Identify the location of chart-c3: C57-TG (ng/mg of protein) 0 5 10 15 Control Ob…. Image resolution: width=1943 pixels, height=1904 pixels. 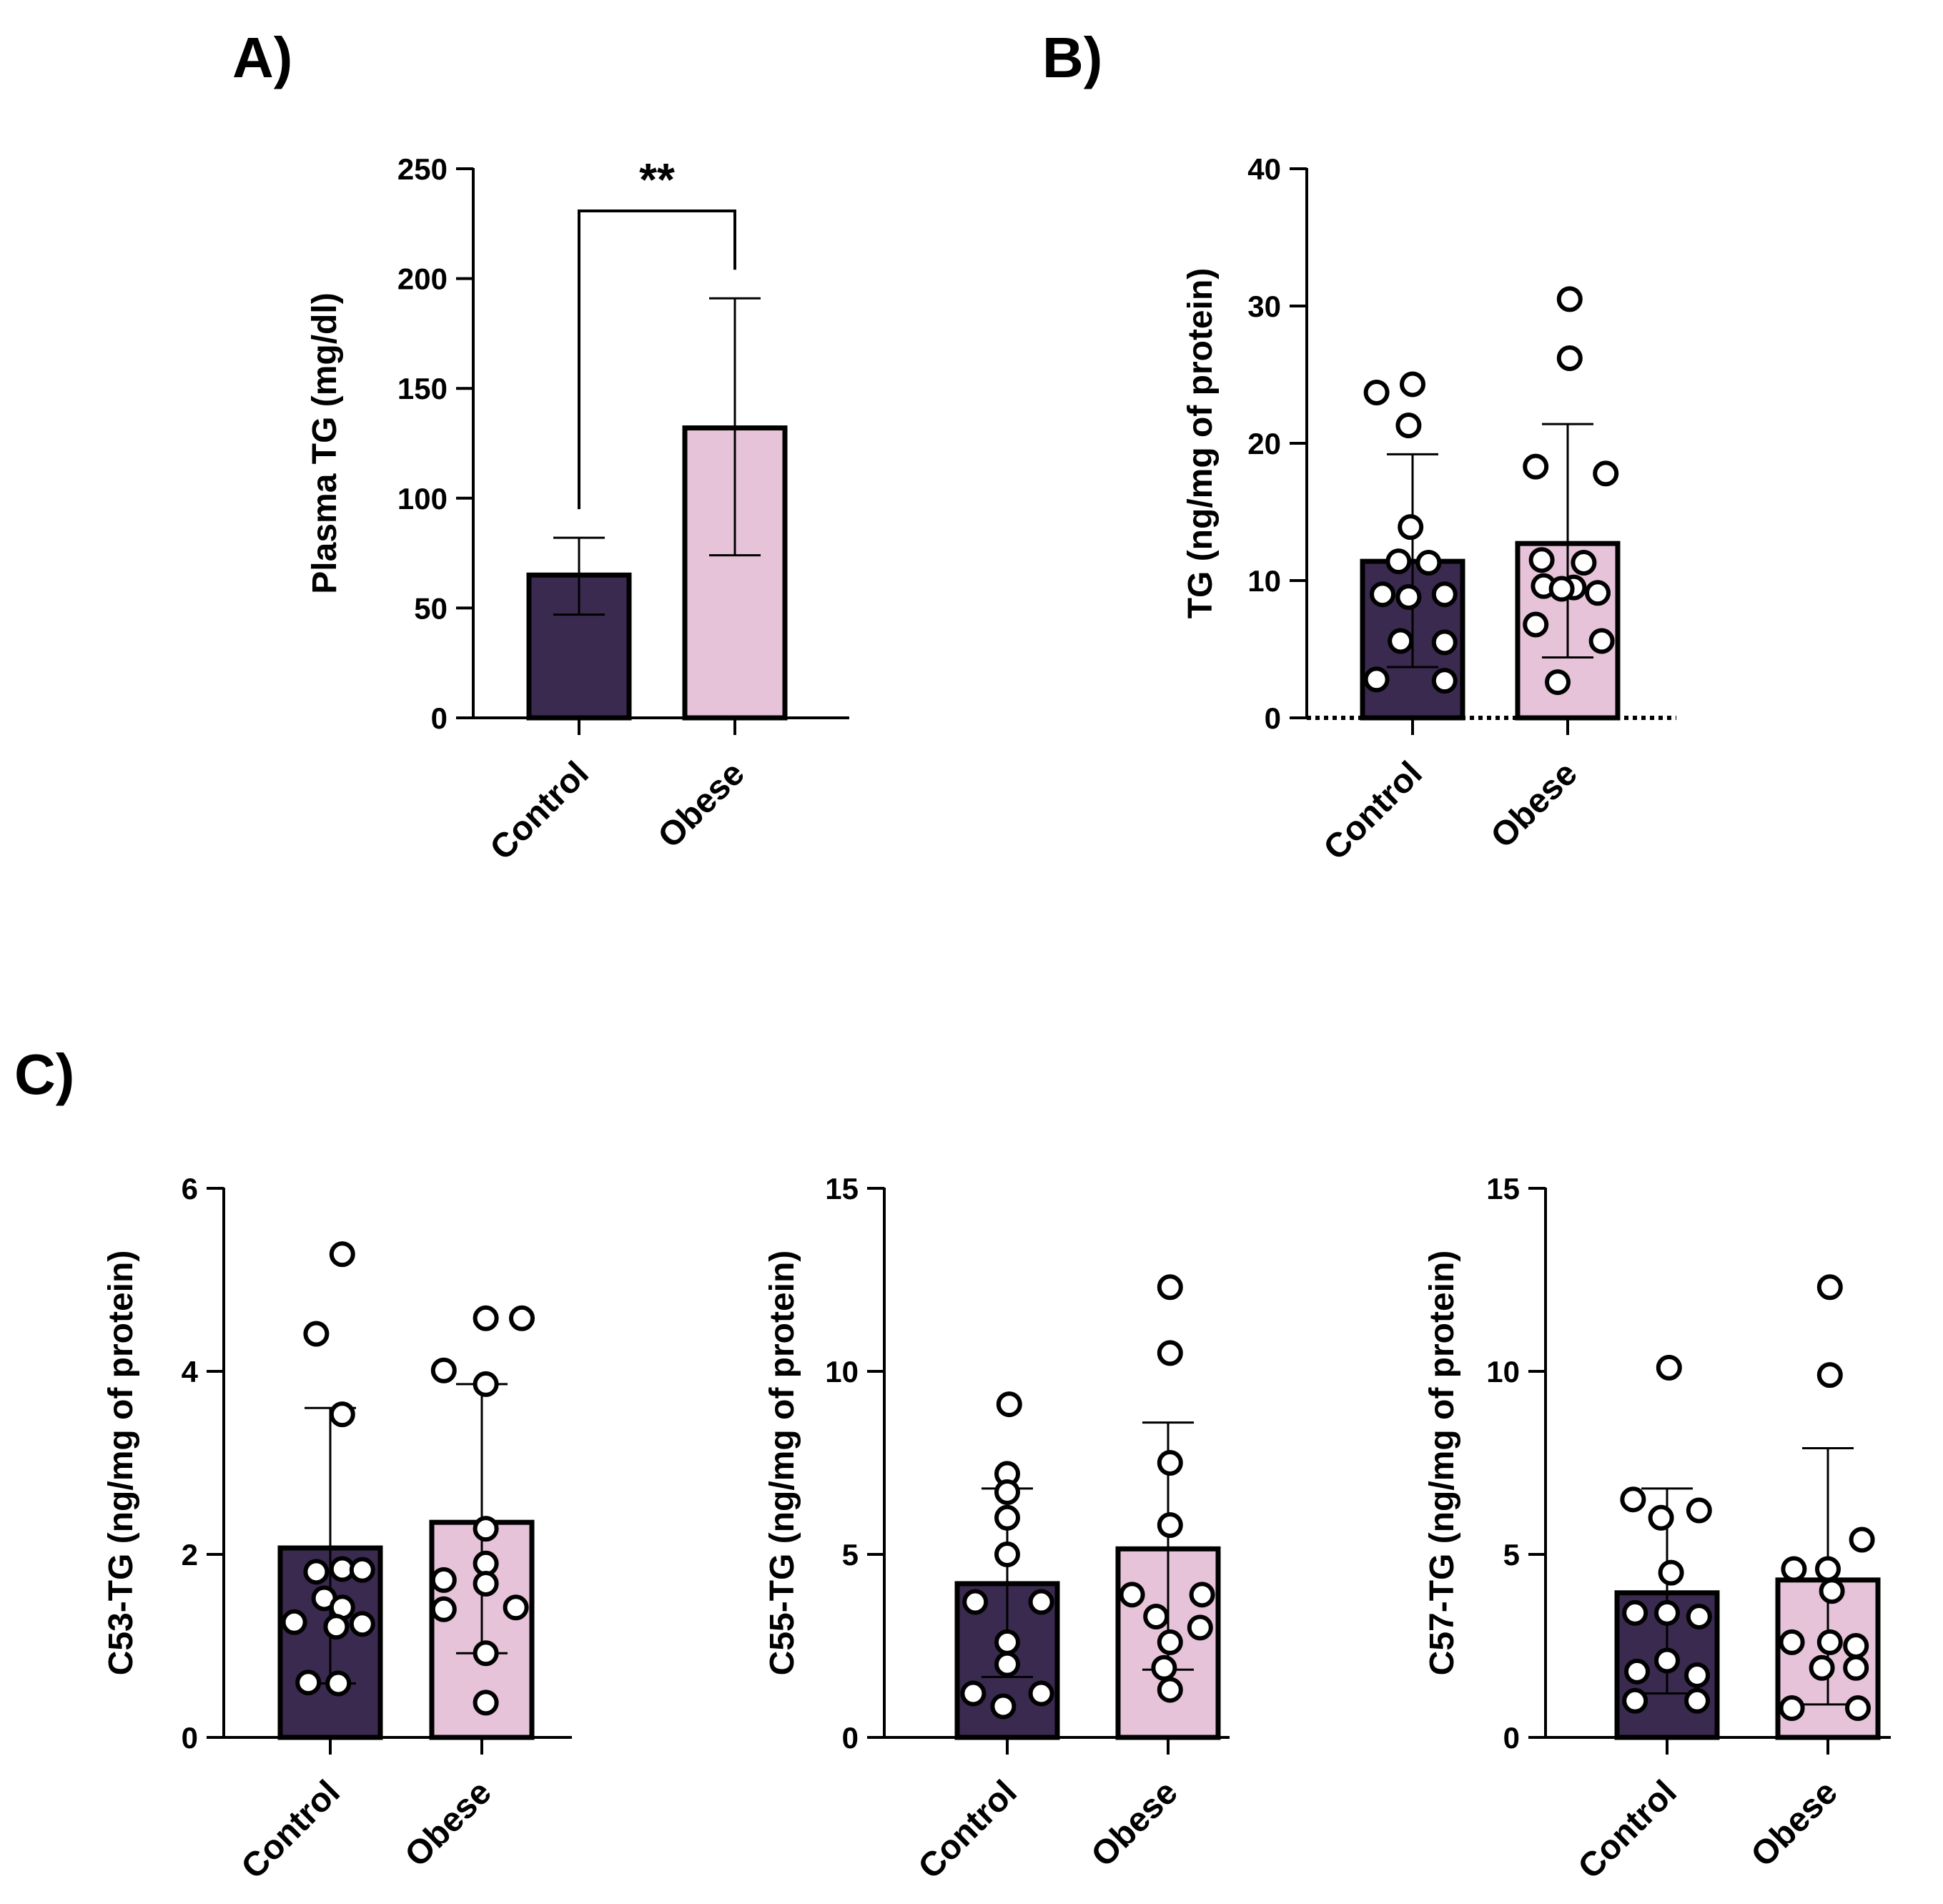
(1657, 1529).